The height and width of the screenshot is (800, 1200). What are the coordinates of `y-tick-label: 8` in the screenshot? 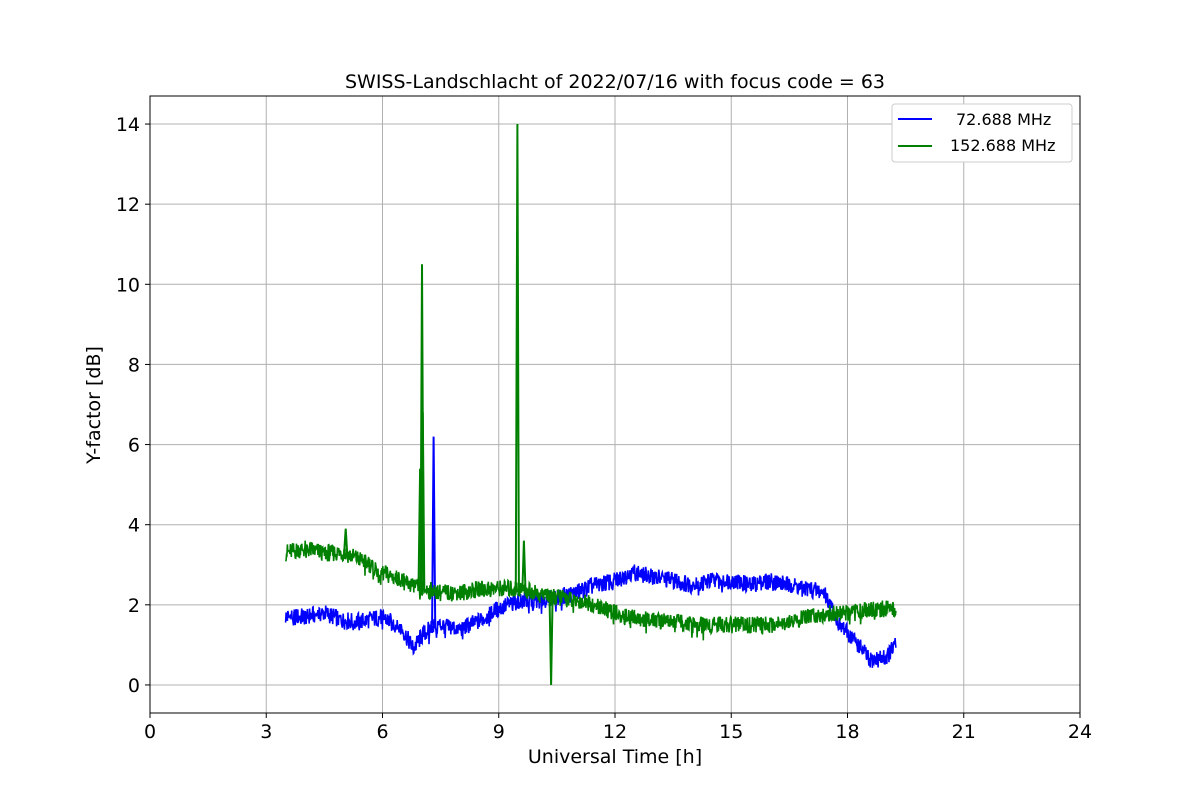 It's located at (134, 365).